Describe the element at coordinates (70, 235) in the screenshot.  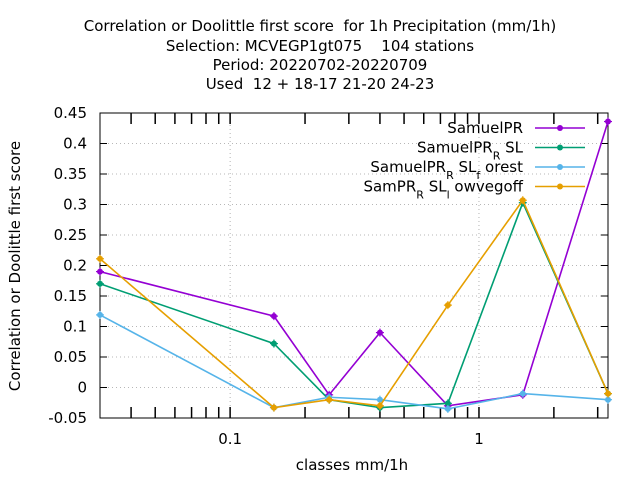
I see `y-tick-label: 0.25` at that location.